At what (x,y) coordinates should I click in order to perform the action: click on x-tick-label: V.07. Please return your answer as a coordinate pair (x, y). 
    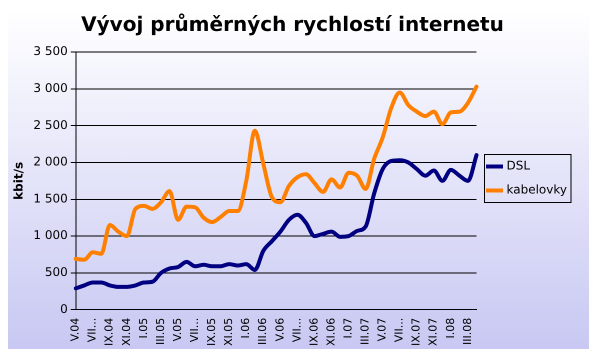
    Looking at the image, I should click on (382, 330).